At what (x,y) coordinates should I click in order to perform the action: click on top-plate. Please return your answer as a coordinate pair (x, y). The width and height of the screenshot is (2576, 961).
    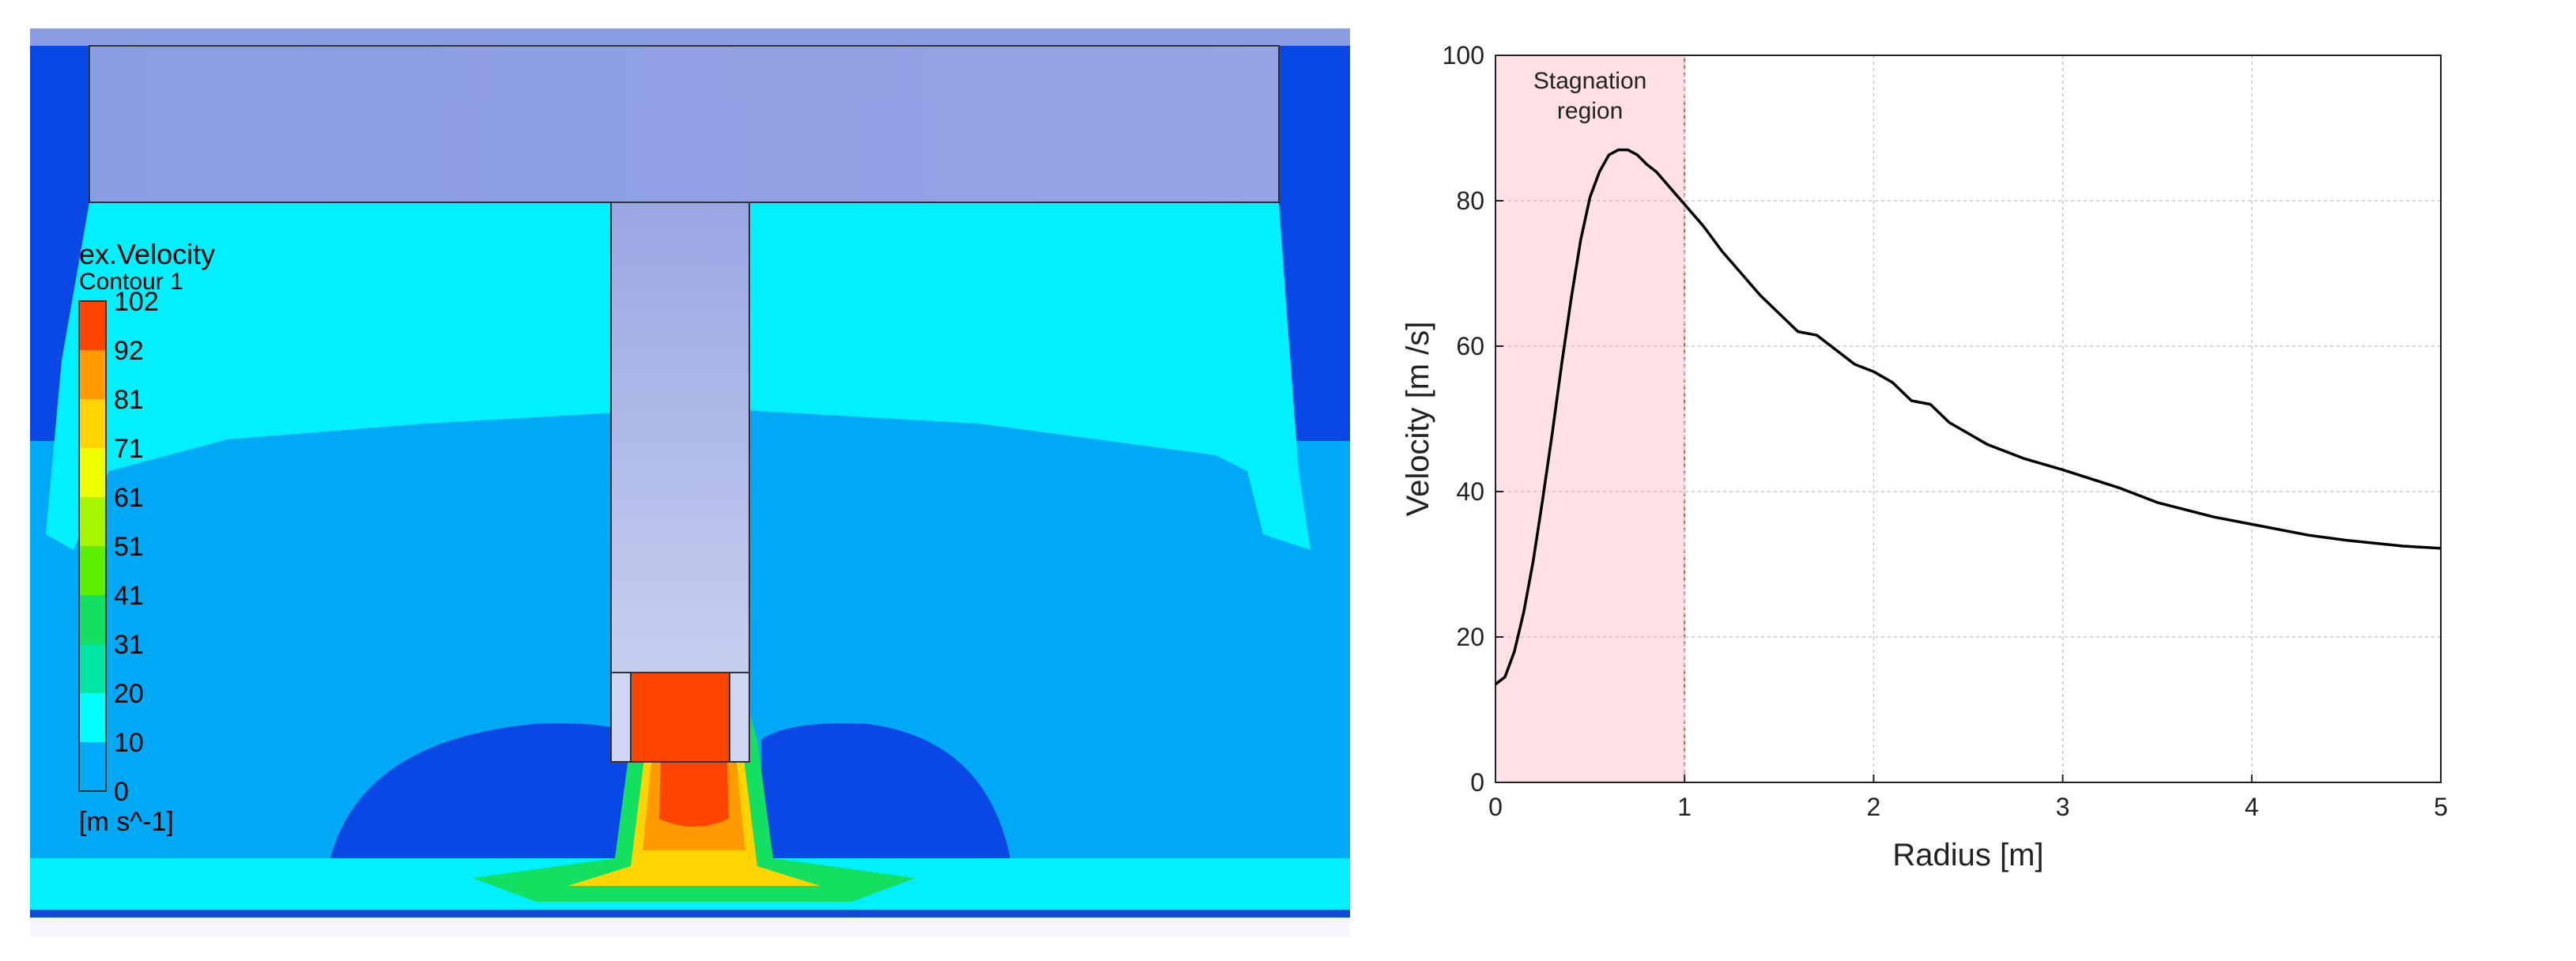
    Looking at the image, I should click on (684, 124).